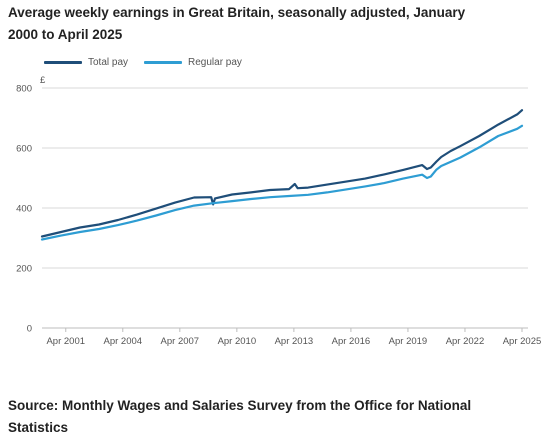 This screenshot has height=446, width=550. I want to click on legend-item-regular-pay: Regular pay, so click(193, 62).